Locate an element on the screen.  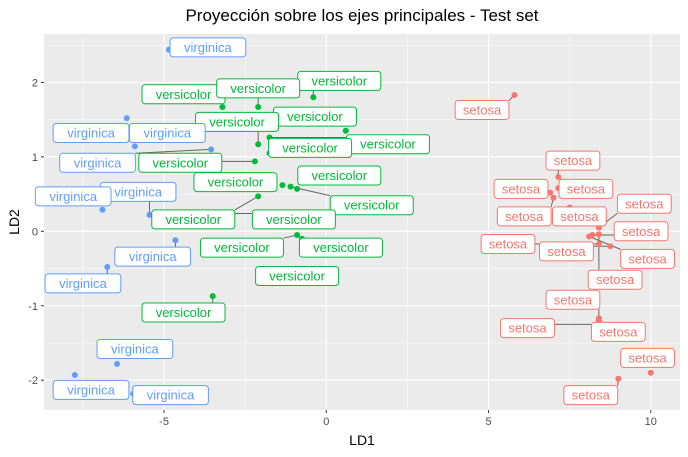
y-tick-label: -1 is located at coordinates (33, 307).